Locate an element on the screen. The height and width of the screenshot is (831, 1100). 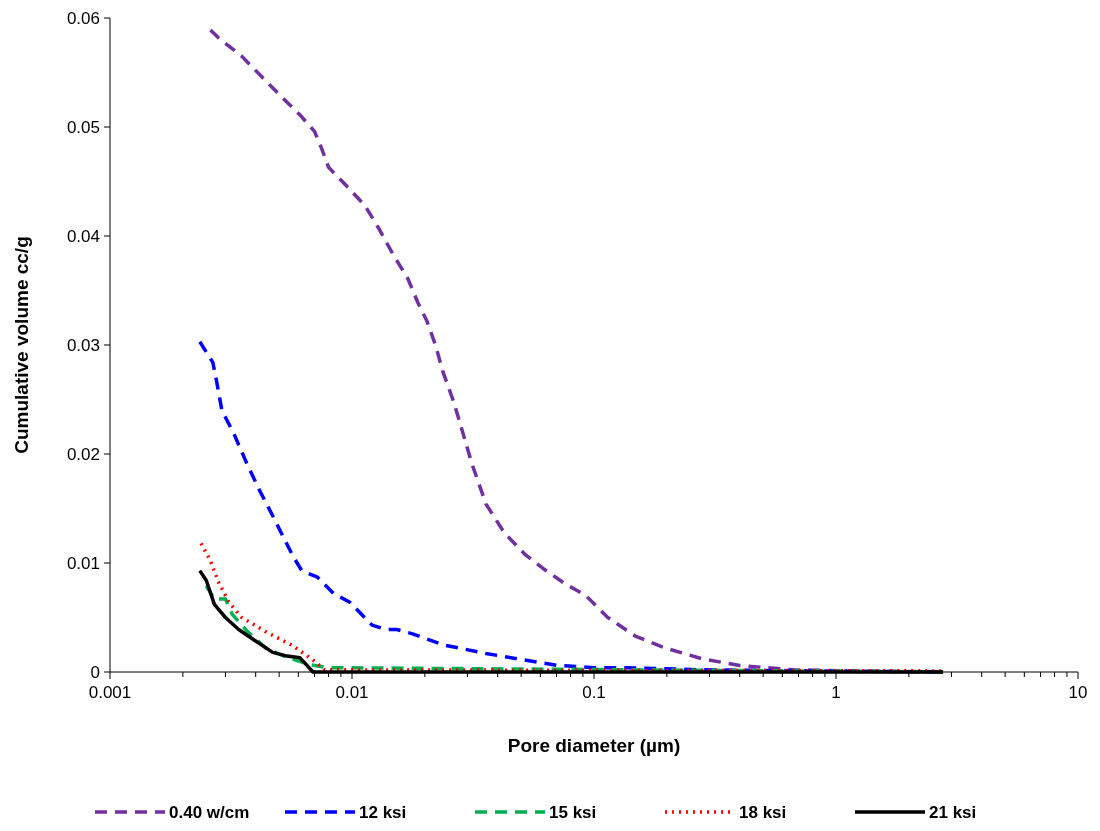
y-tick-label: 0 is located at coordinates (95, 672).